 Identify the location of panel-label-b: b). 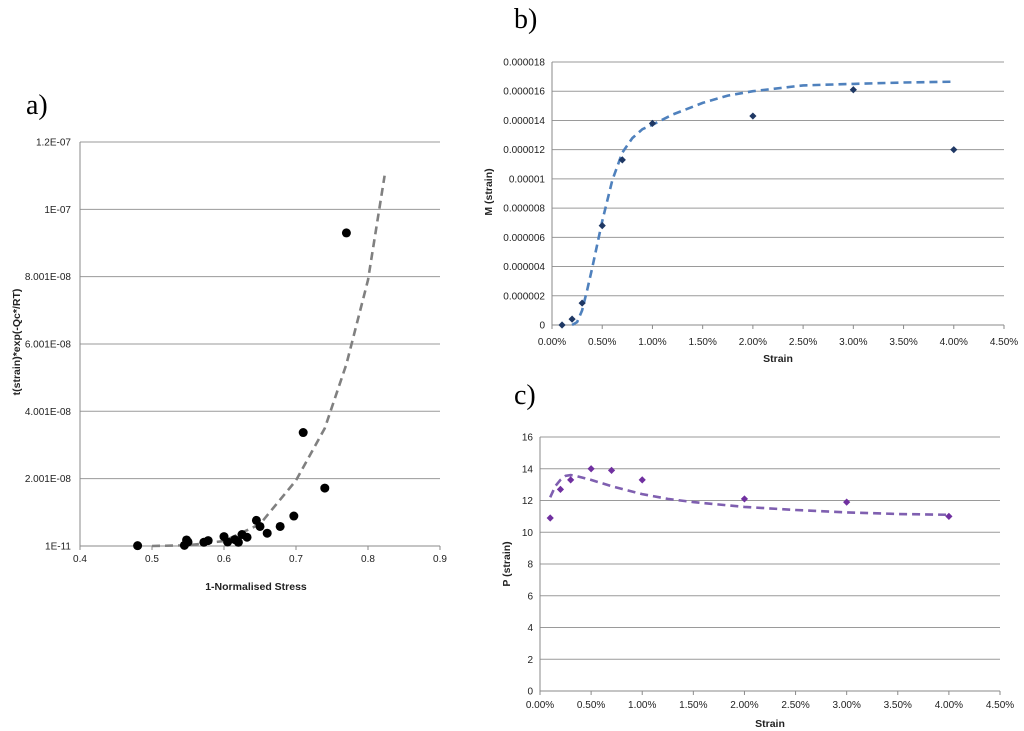
(525, 19).